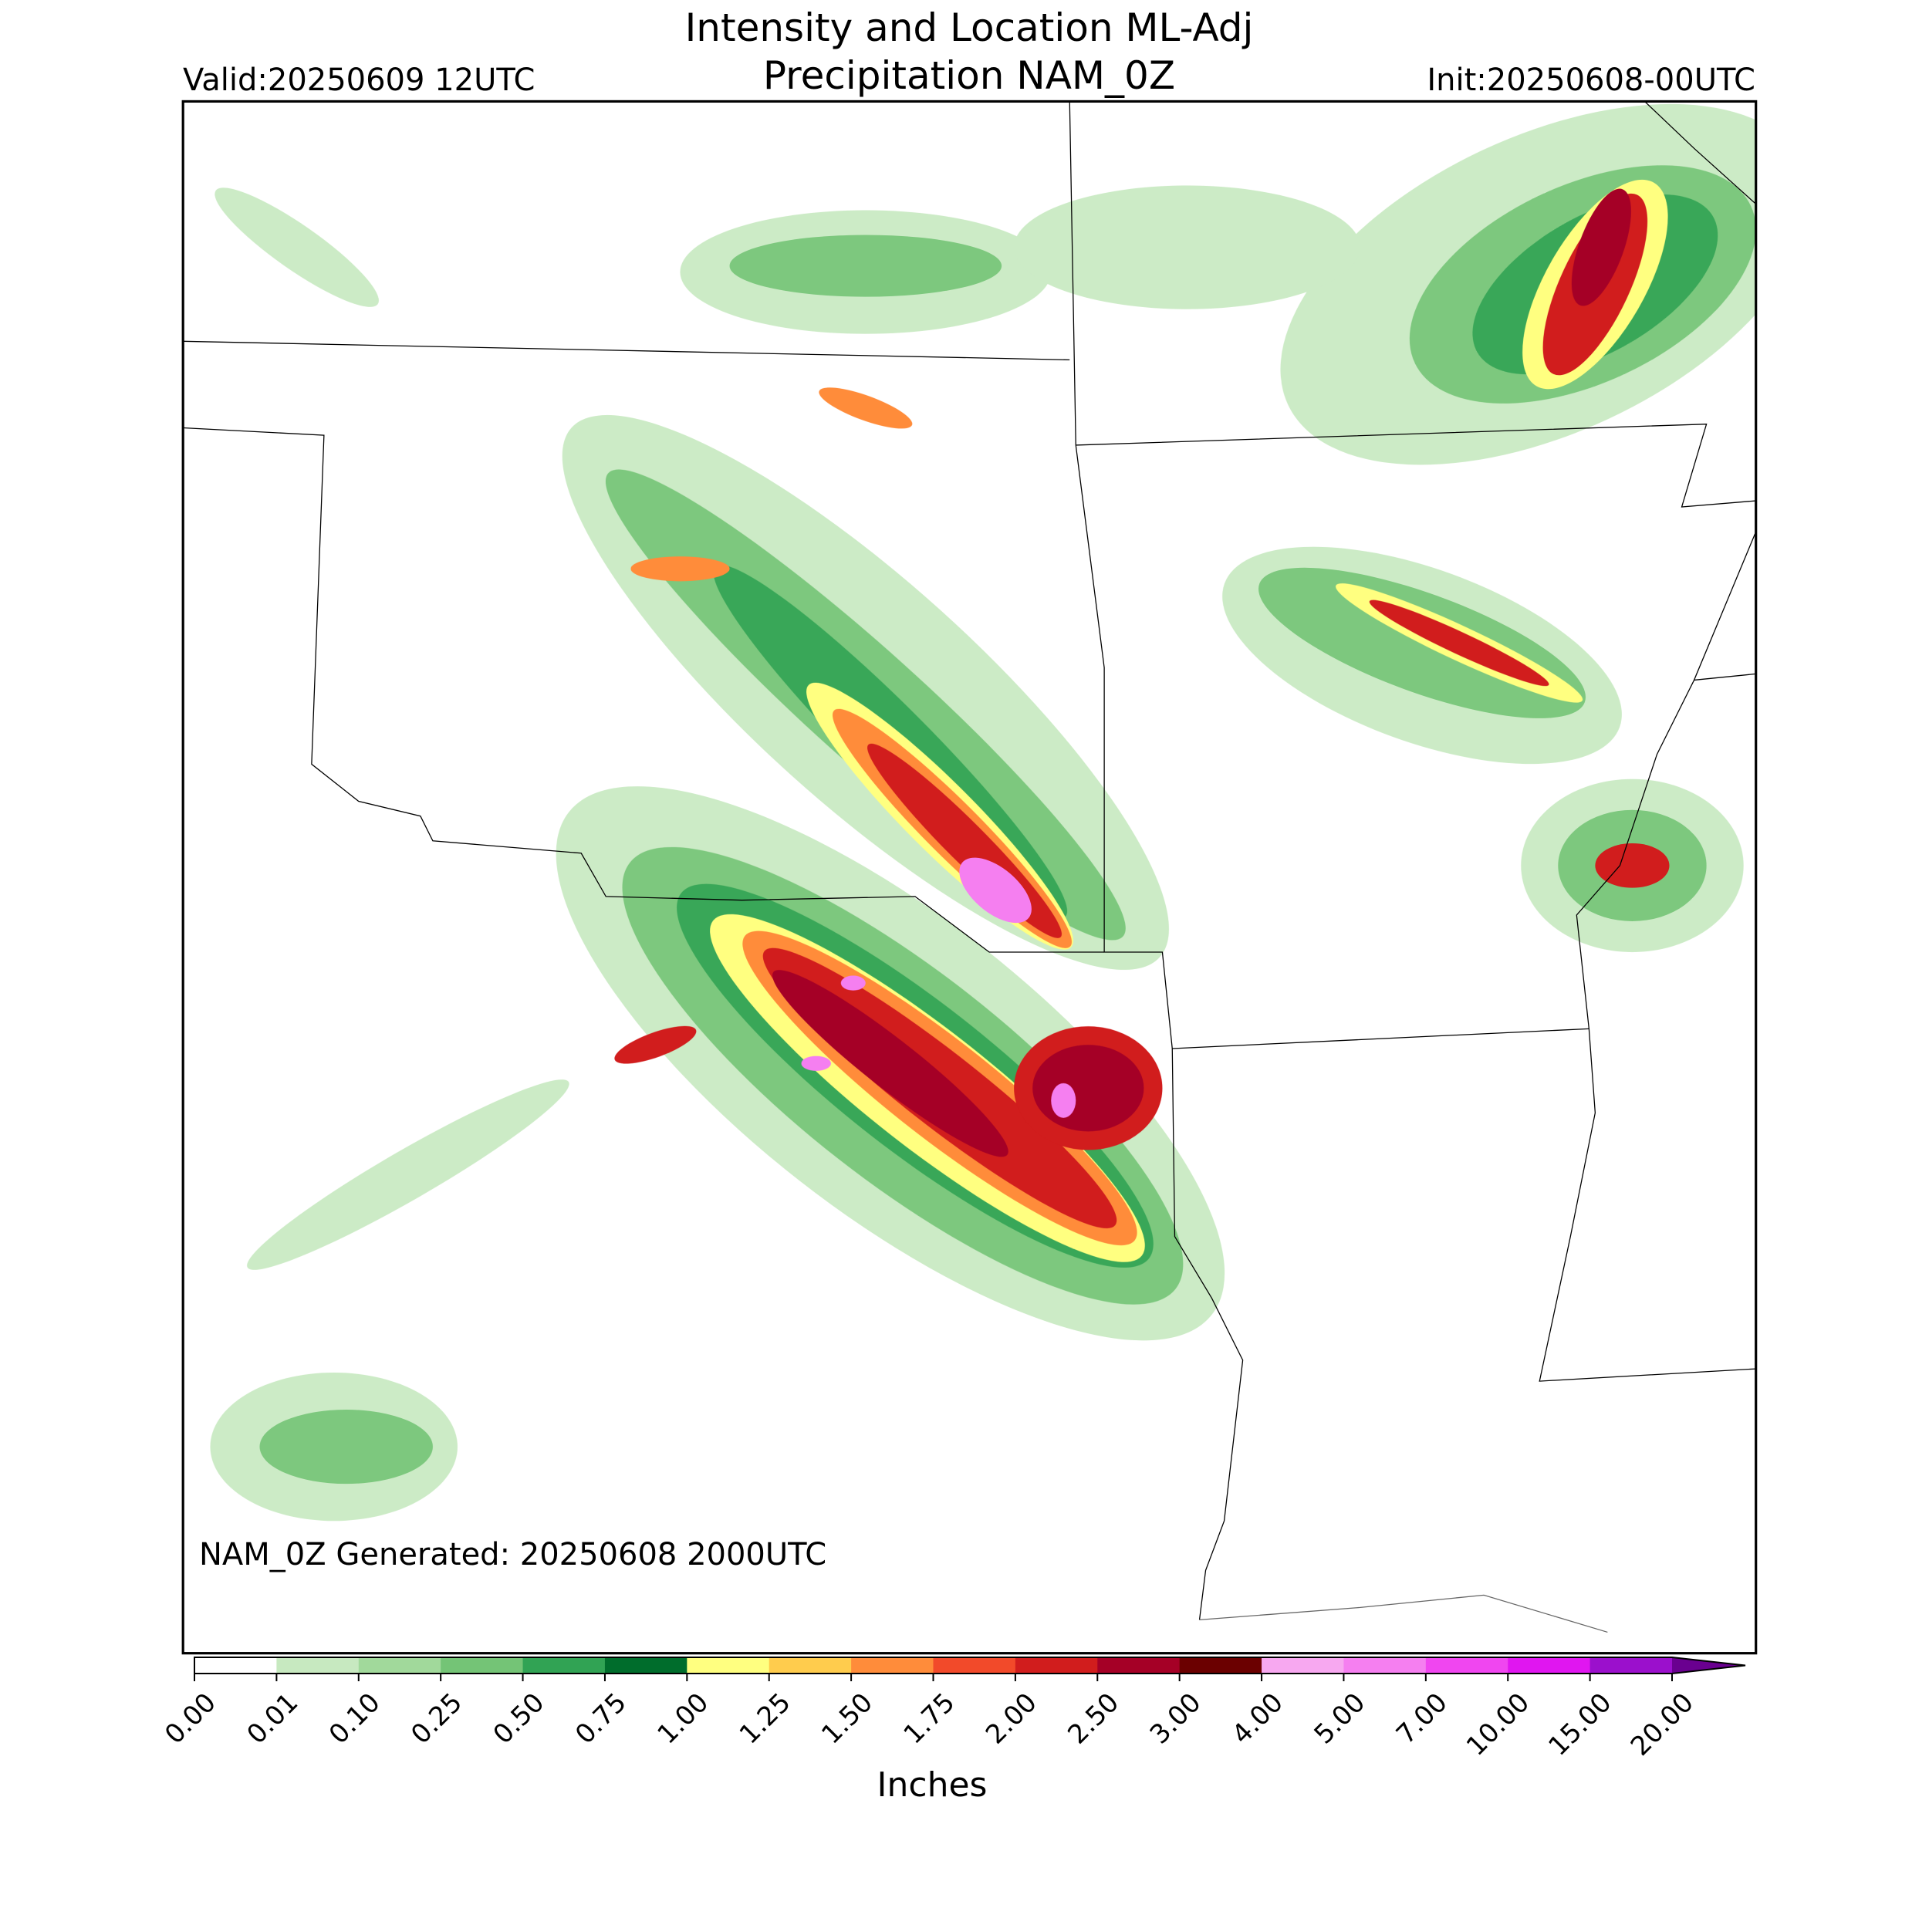 The height and width of the screenshot is (1932, 1929). I want to click on colorbar-tick-label: 5.00, so click(1340, 1719).